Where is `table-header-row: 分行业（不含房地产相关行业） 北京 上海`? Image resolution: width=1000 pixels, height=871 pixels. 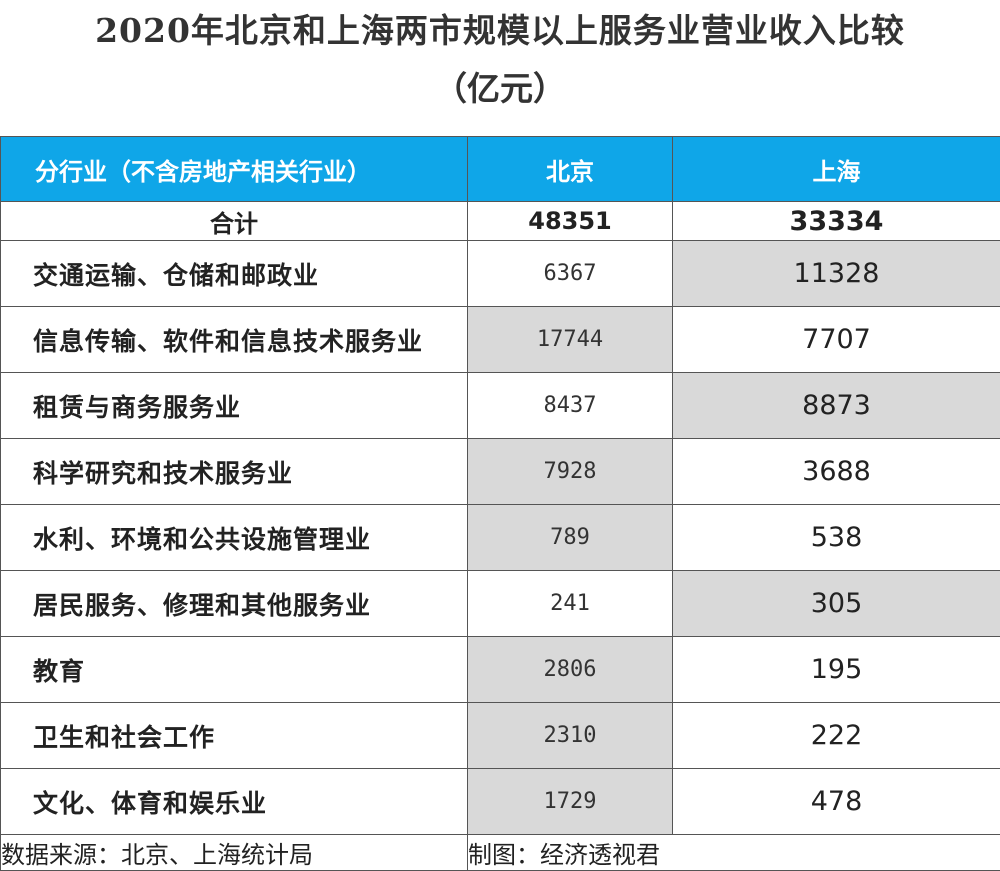
table-header-row: 分行业（不含房地产相关行业） 北京 上海 is located at coordinates (500, 169).